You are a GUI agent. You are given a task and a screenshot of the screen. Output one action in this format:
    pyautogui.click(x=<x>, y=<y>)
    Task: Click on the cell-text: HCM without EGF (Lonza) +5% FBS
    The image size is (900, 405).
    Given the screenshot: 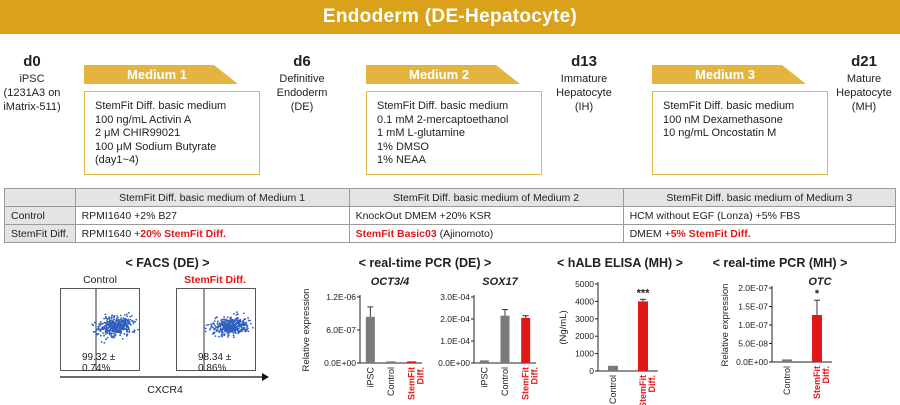 What is the action you would take?
    pyautogui.click(x=715, y=215)
    